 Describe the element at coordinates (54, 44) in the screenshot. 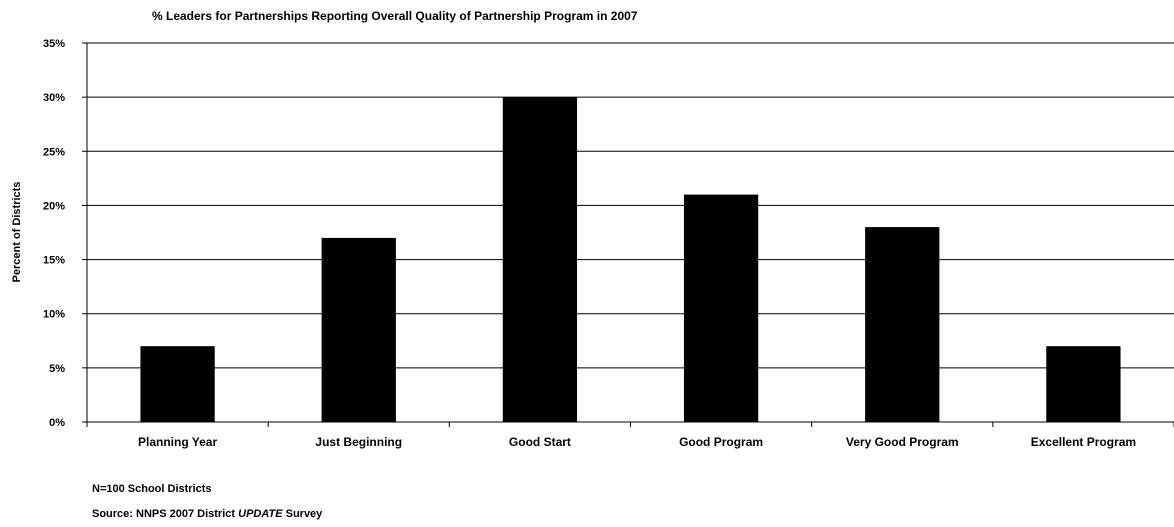

I see `y-tick-label: 35%` at that location.